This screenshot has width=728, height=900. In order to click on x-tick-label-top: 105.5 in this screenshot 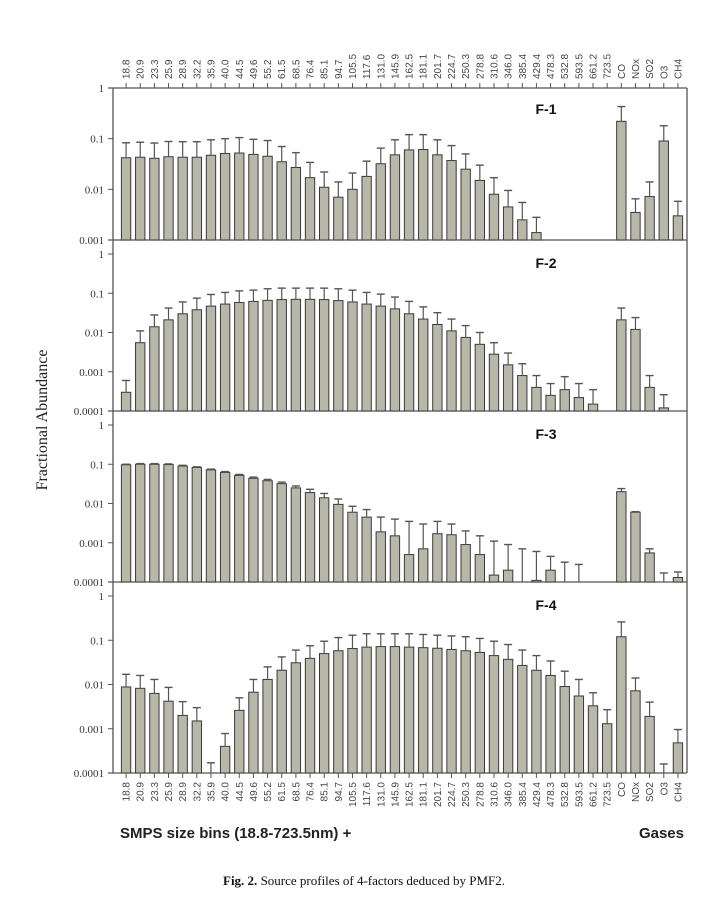, I will do `click(353, 66)`.